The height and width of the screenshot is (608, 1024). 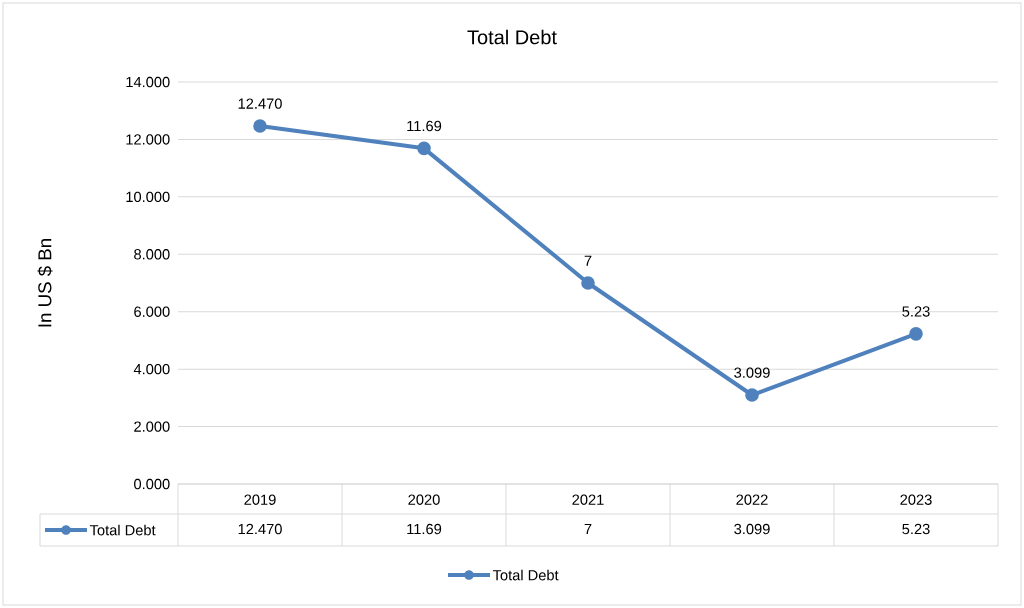 What do you see at coordinates (424, 126) in the screenshot?
I see `text: 11.69` at bounding box center [424, 126].